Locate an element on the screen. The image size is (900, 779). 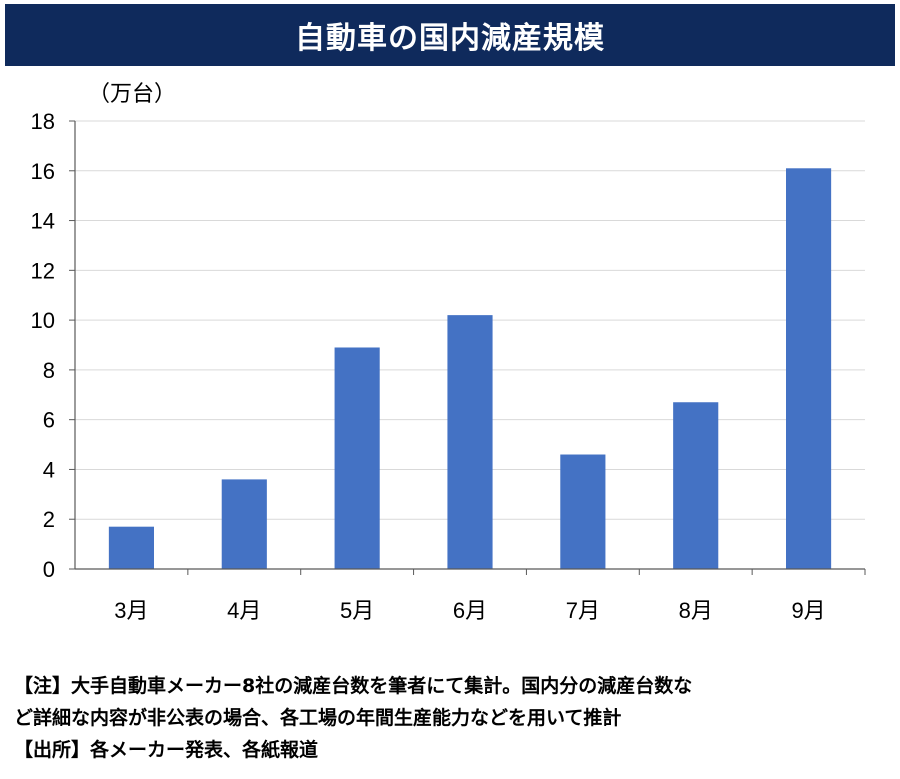
y-tick-label: 8 is located at coordinates (49, 370).